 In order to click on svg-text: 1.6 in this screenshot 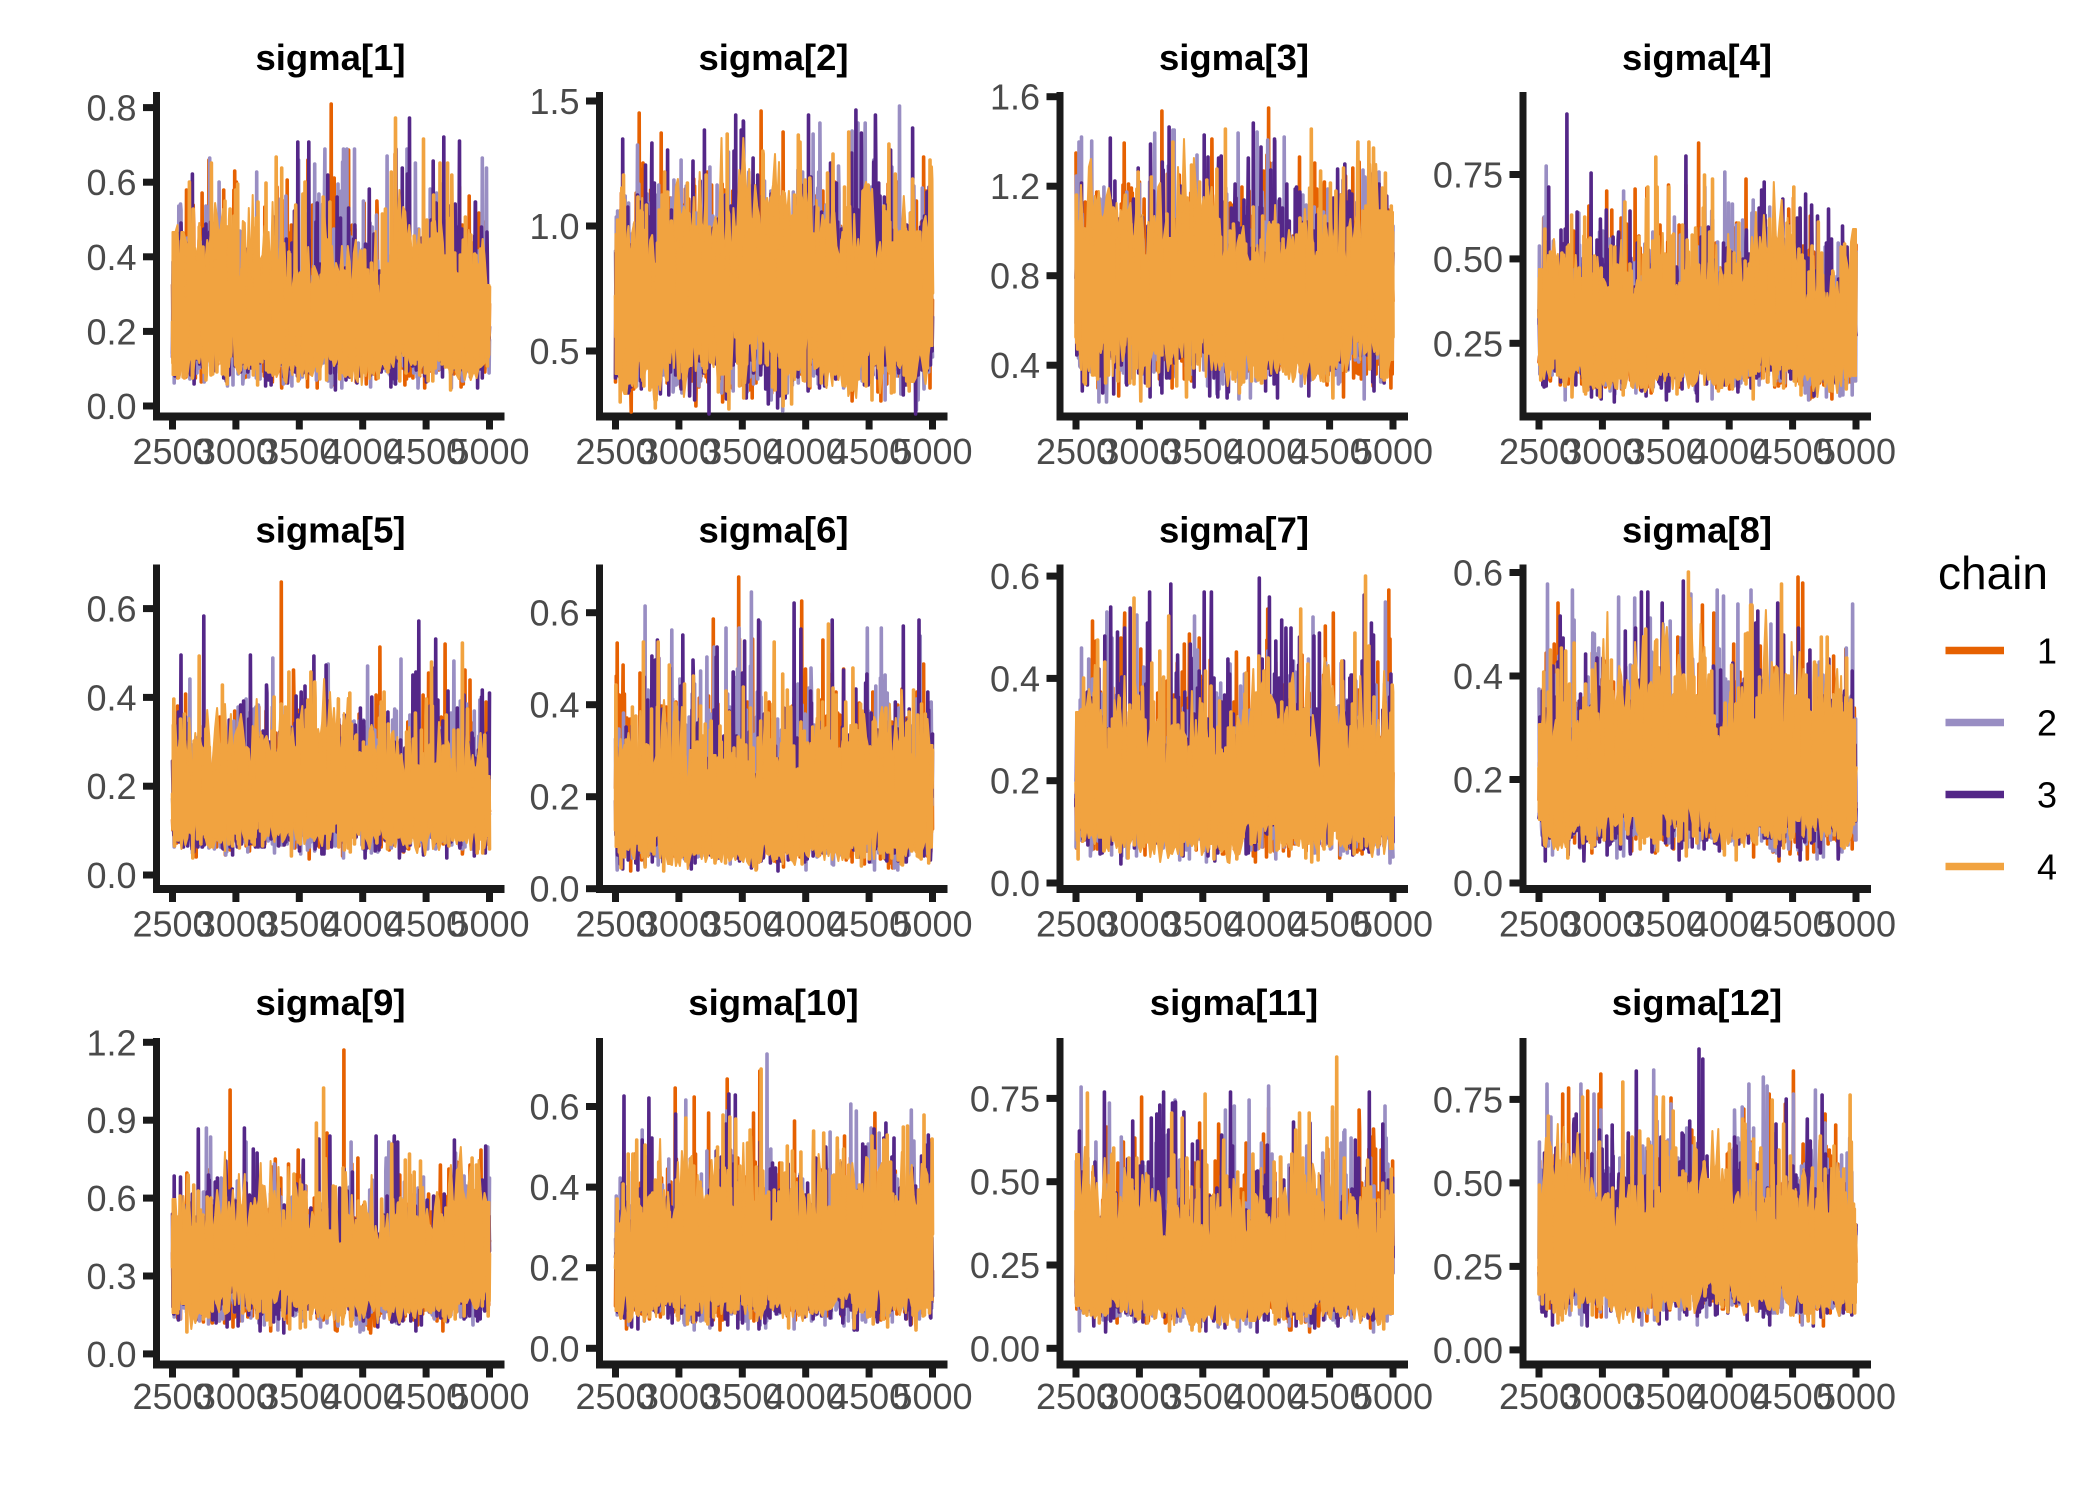, I will do `click(1015, 97)`.